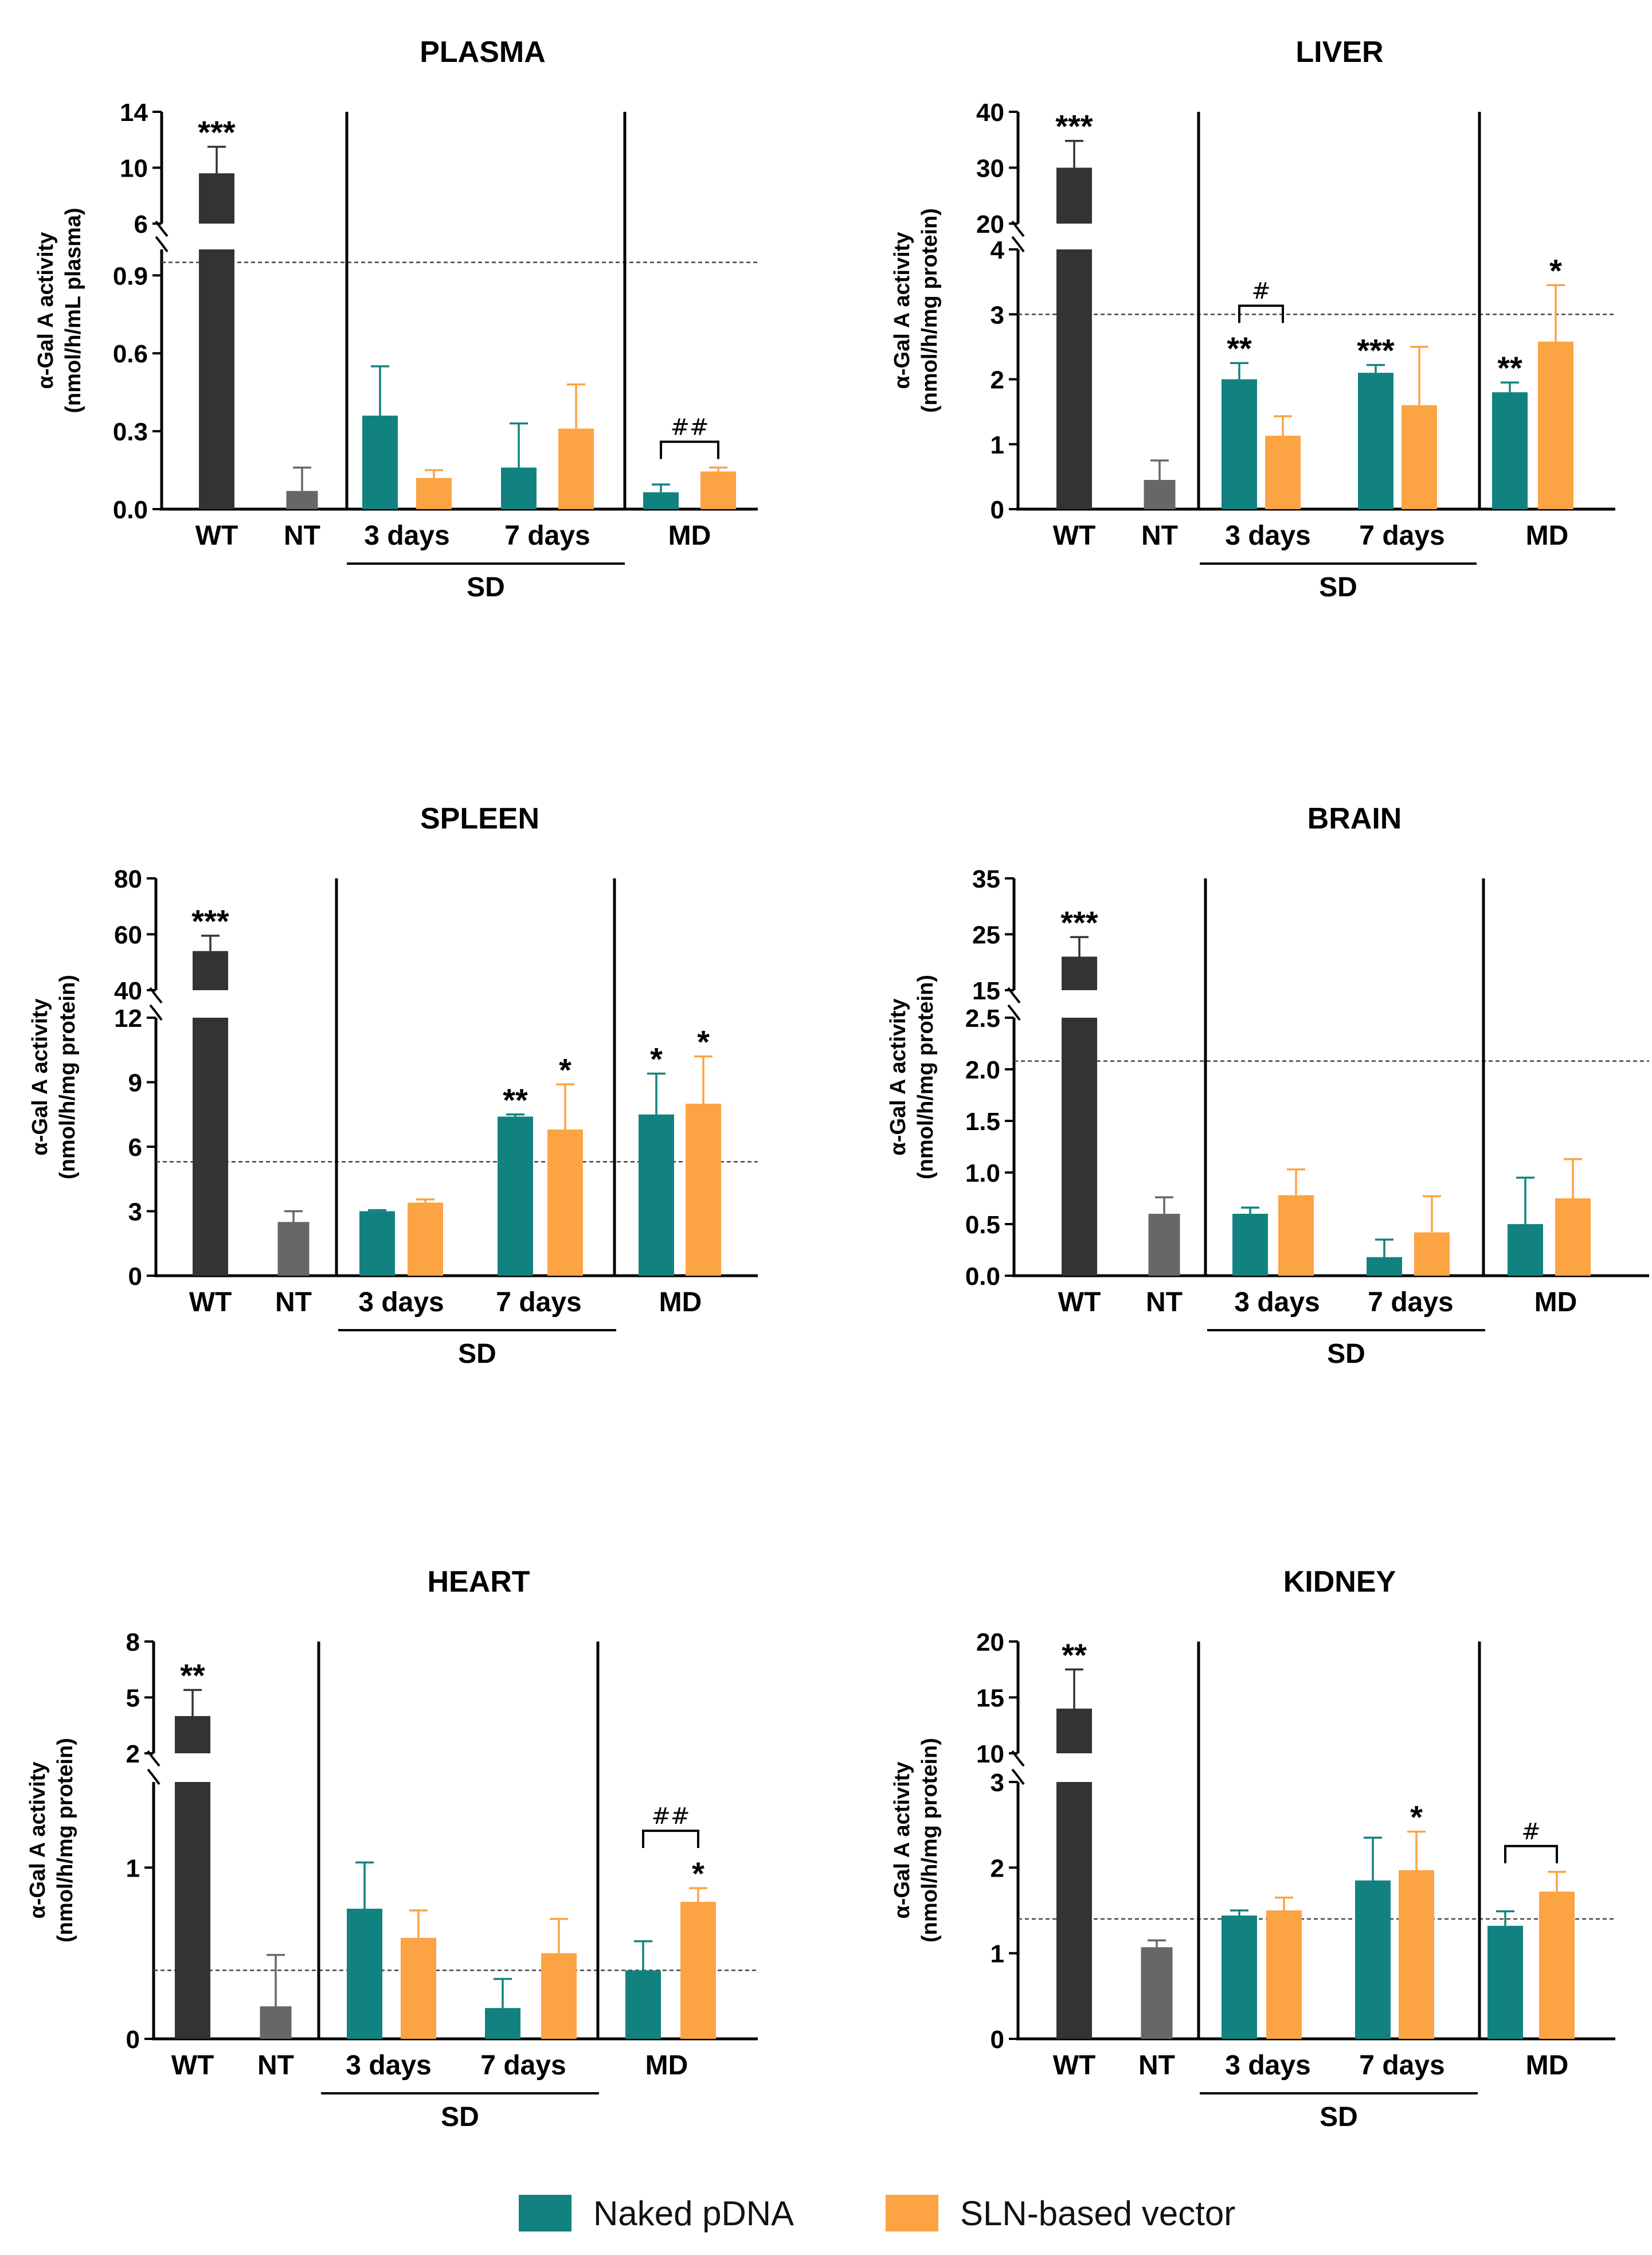 The height and width of the screenshot is (2255, 1652). I want to click on legend-item-naked: Naked pDNA, so click(656, 2213).